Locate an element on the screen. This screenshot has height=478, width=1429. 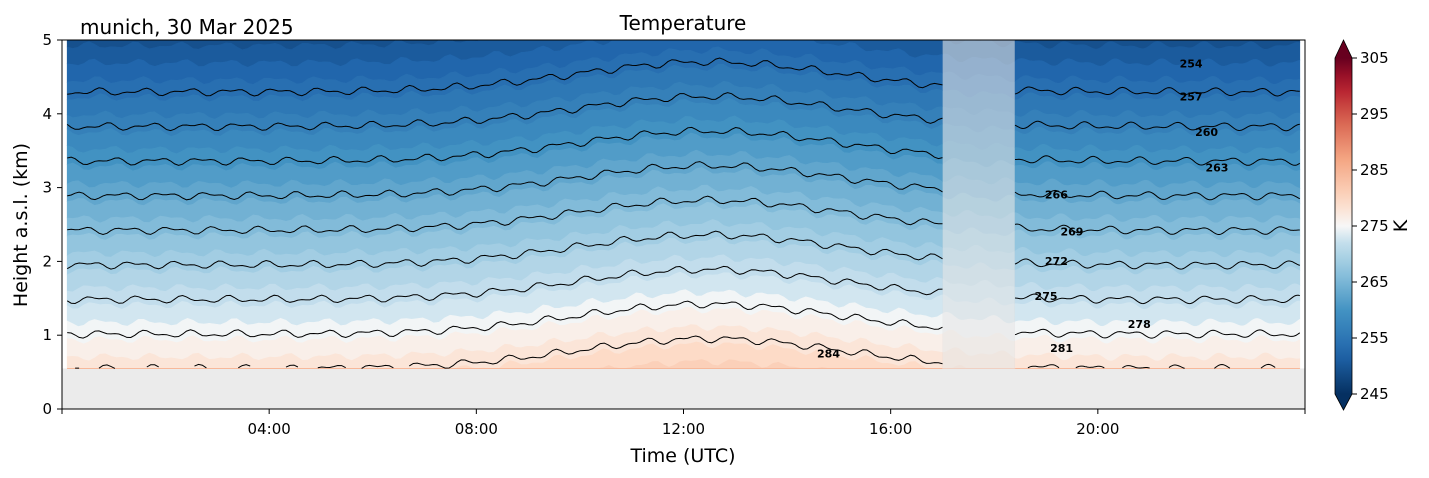
contour-label: 272 is located at coordinates (1056, 261).